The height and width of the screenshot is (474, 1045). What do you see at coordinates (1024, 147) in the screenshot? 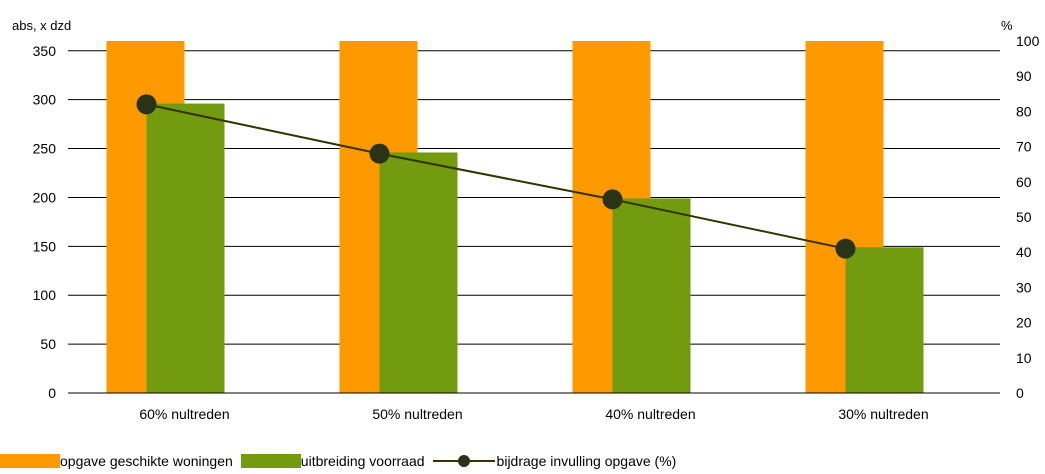
I see `right-tick-label: 70` at bounding box center [1024, 147].